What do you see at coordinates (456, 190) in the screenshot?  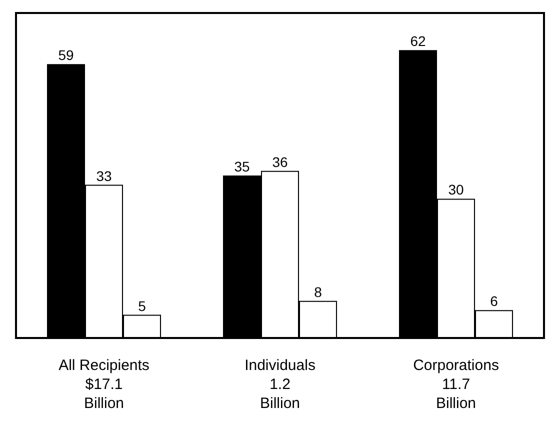 I see `data-label: 30` at bounding box center [456, 190].